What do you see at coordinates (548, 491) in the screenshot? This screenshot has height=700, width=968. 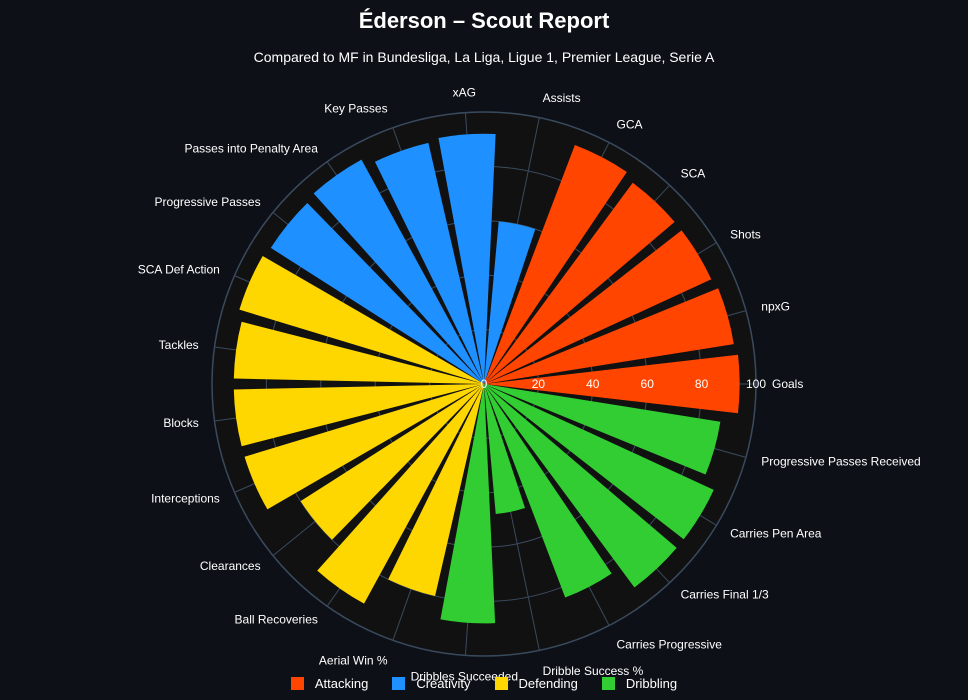 I see `bar-carries-progressive` at bounding box center [548, 491].